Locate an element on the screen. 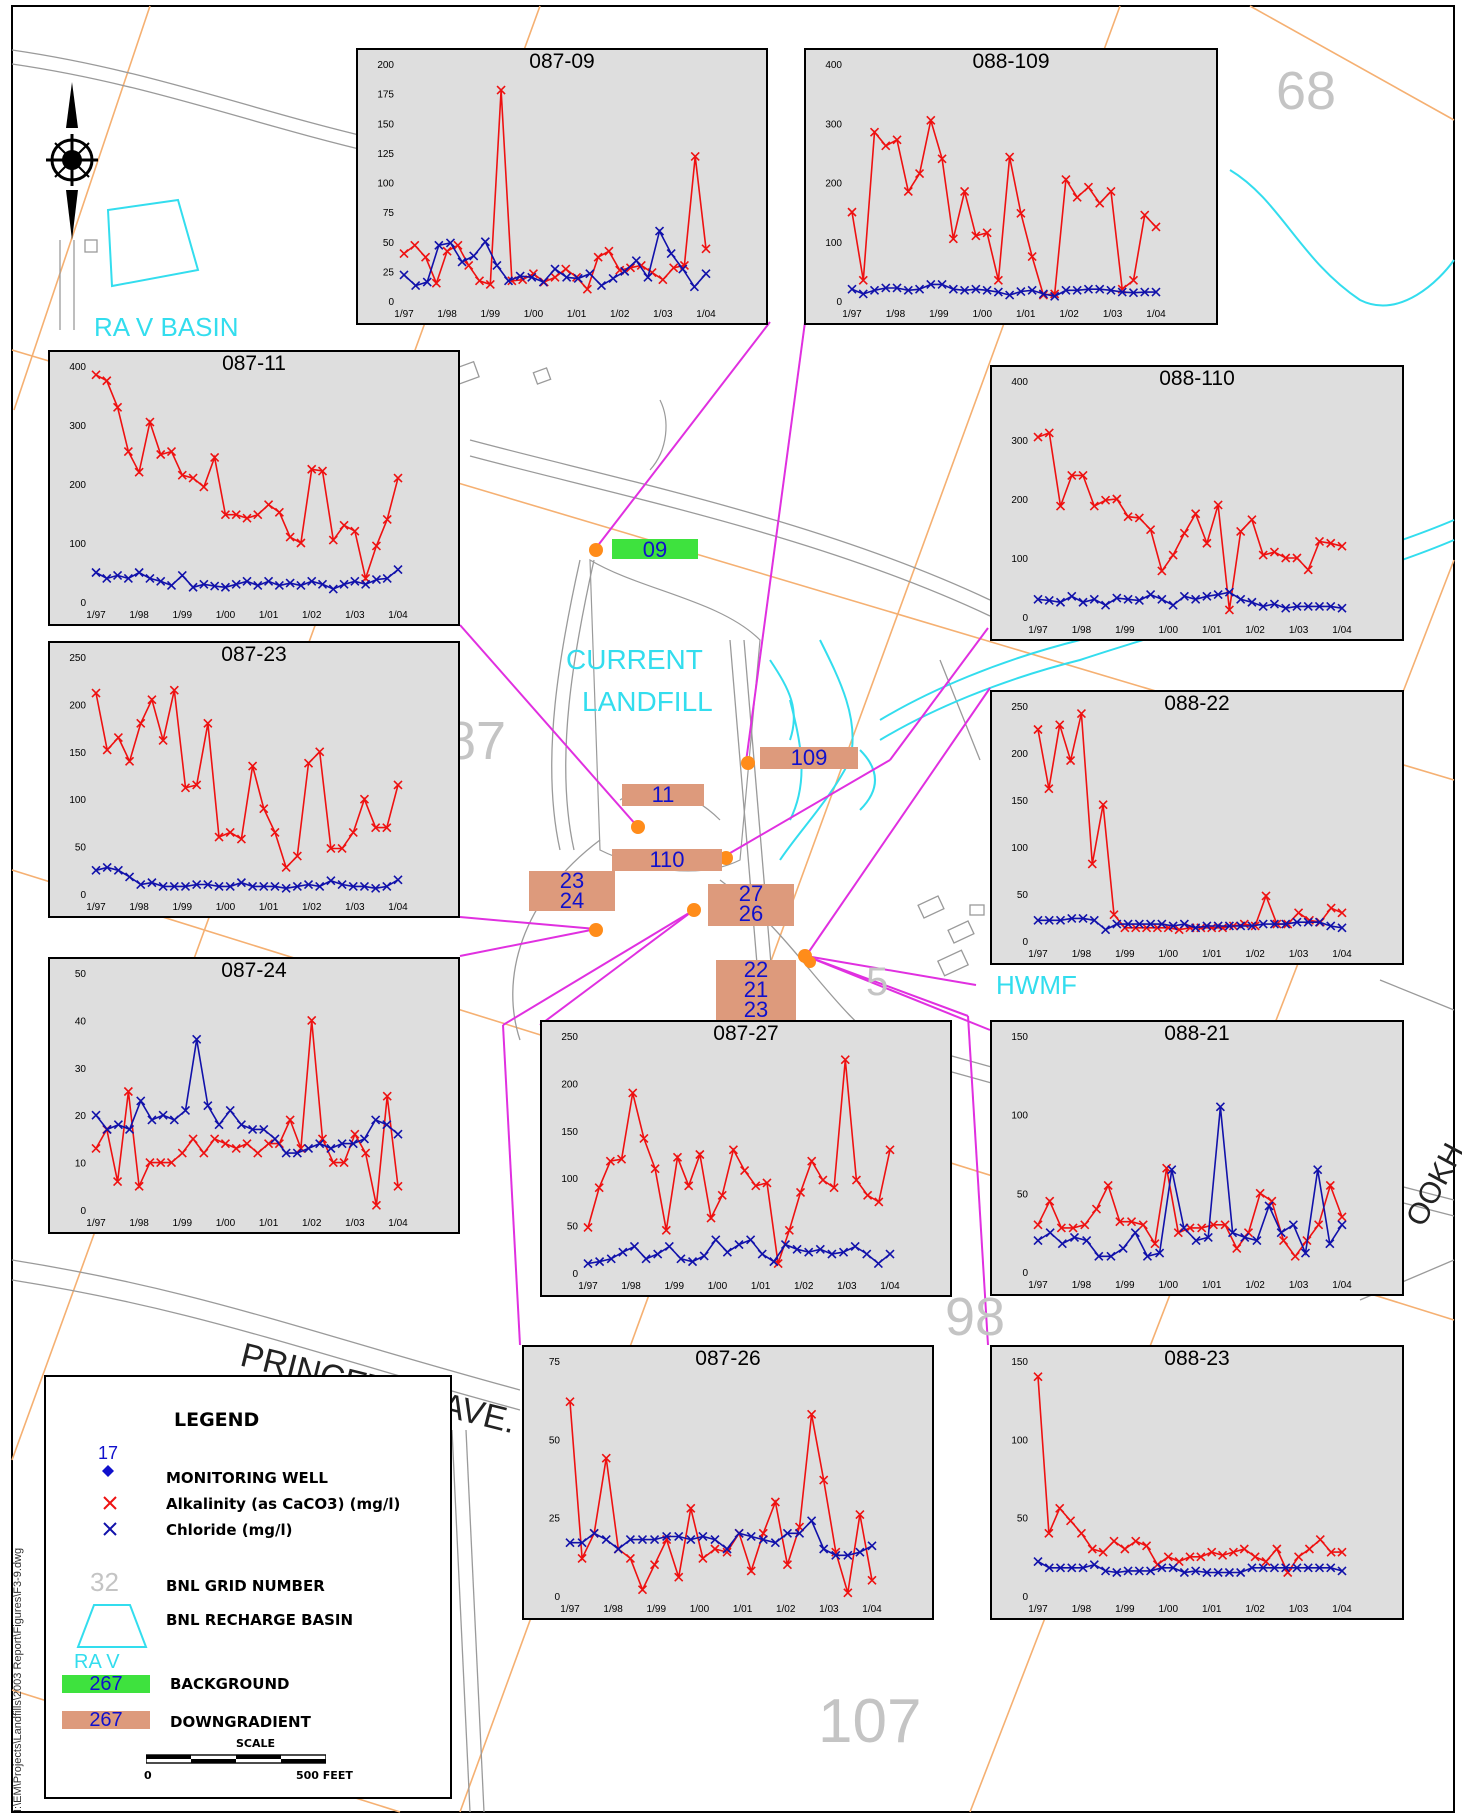 The image size is (1462, 1817). legend-scale-zero: 0 is located at coordinates (148, 1775).